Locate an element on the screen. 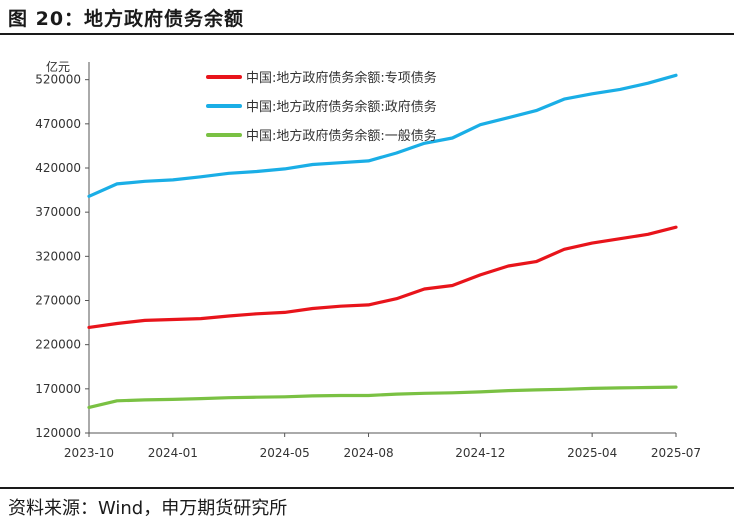 The width and height of the screenshot is (734, 526). y-tick-label: 170000 is located at coordinates (58, 389).